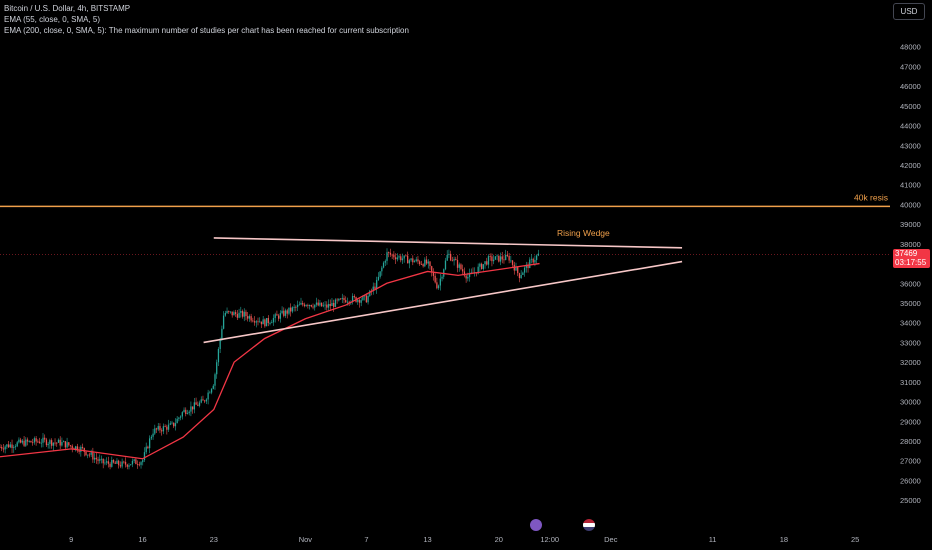 The width and height of the screenshot is (932, 550). I want to click on last-price-tag: 37469 03:17:55, so click(911, 258).